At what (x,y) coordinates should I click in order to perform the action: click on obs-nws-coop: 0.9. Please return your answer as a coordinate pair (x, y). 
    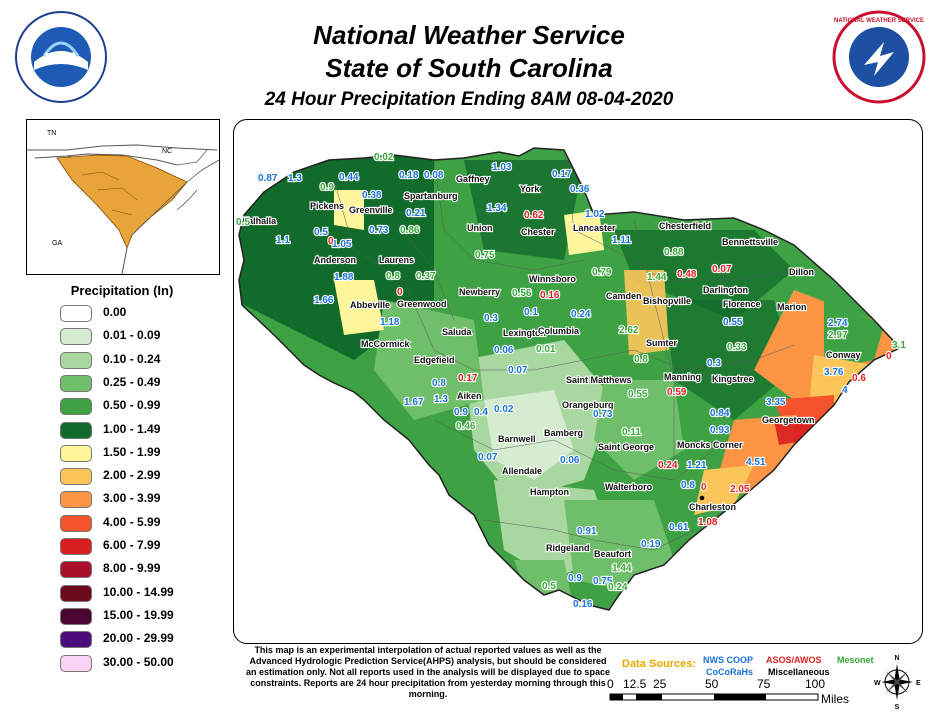
    Looking at the image, I should click on (461, 412).